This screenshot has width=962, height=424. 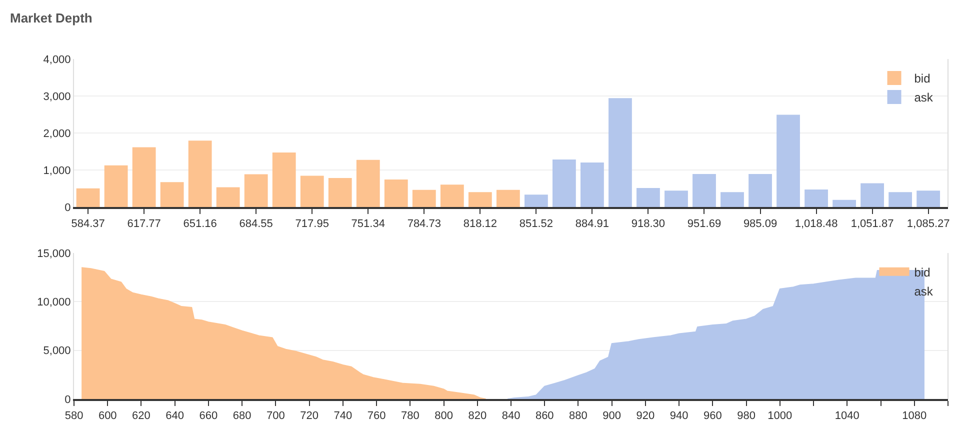 I want to click on x-tick-label: 784.73, so click(x=424, y=224).